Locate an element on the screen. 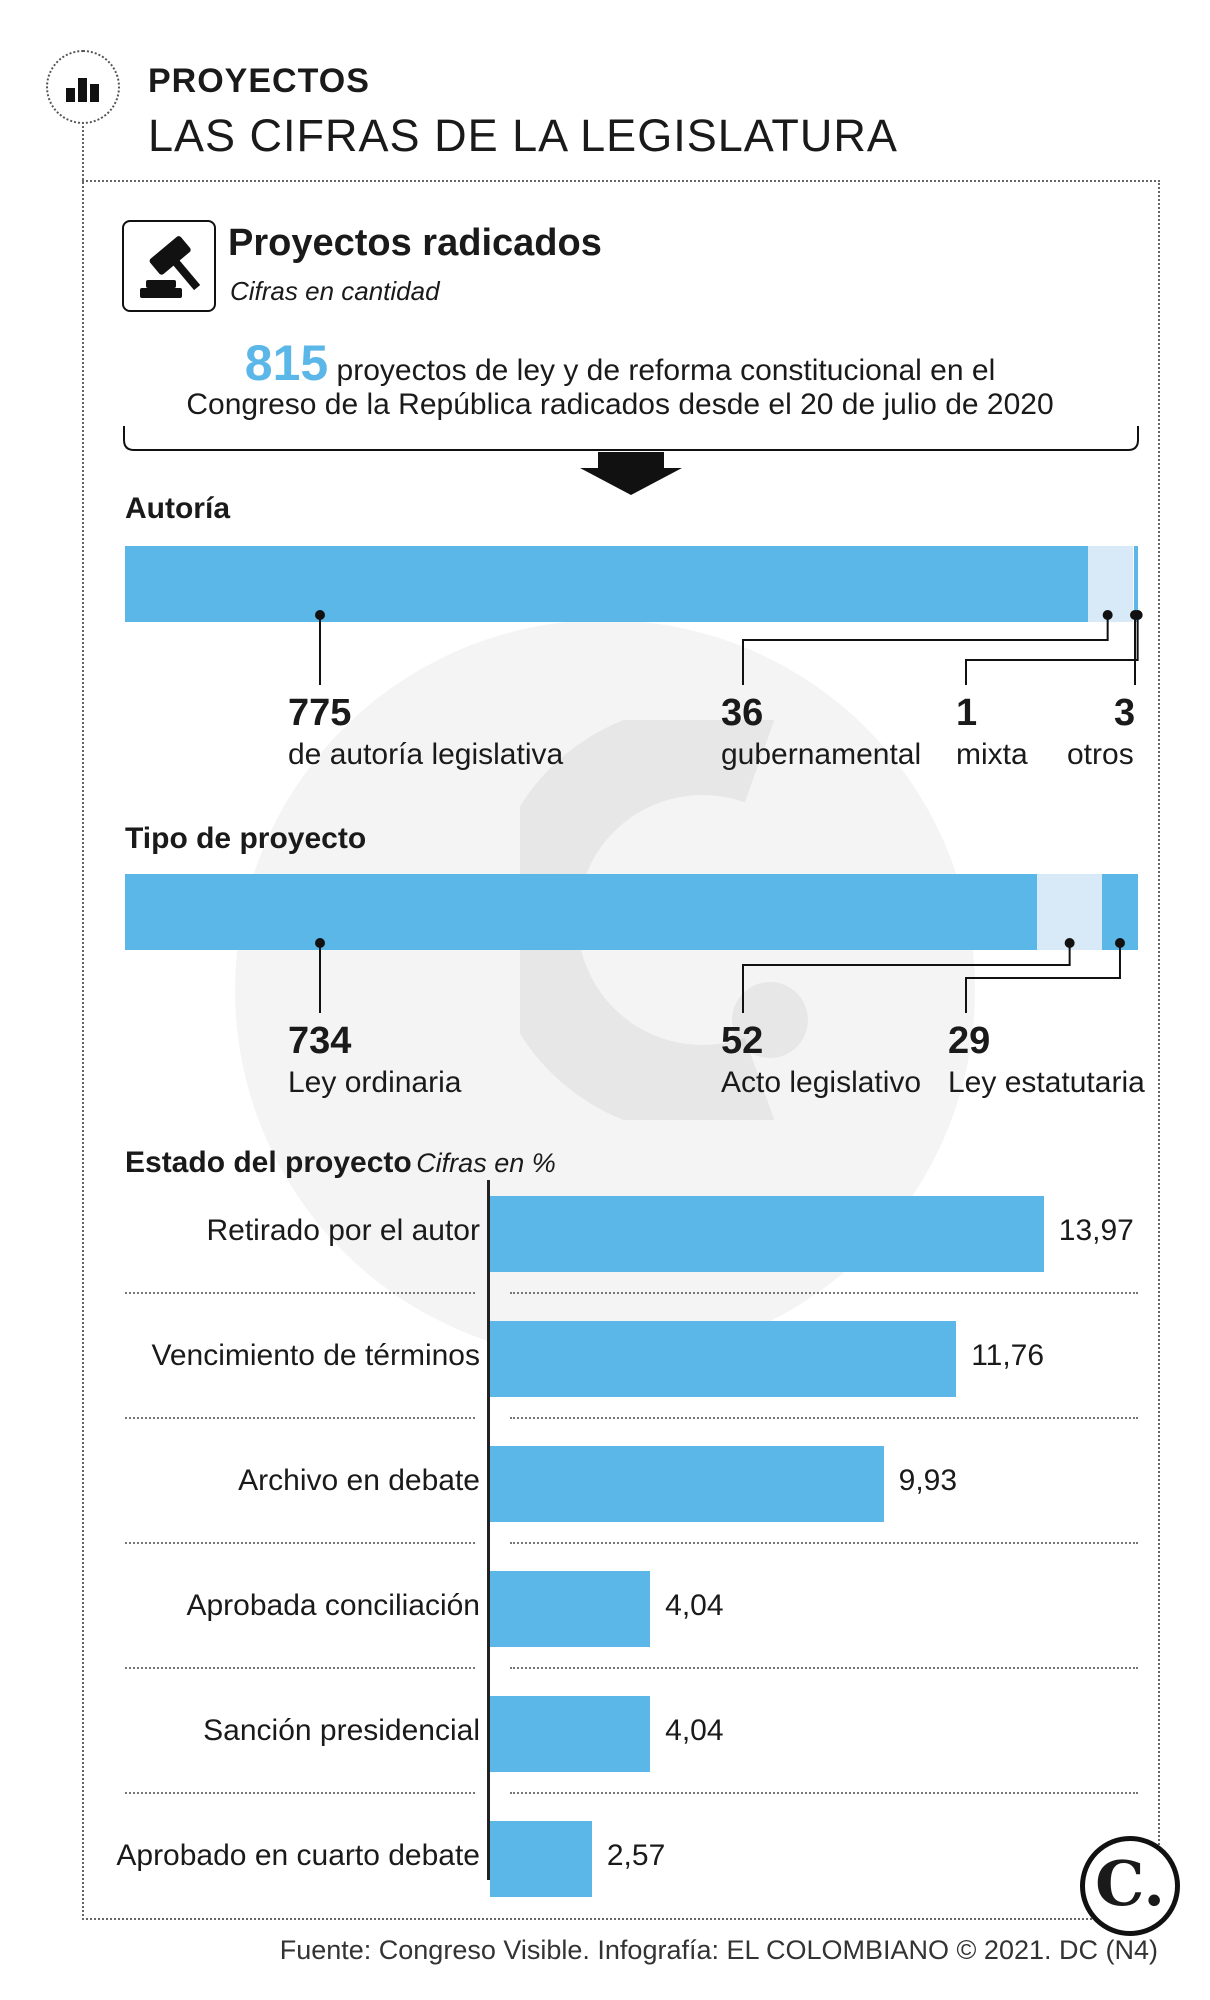 This screenshot has width=1210, height=2000. autoria-leaders is located at coordinates (729, 647).